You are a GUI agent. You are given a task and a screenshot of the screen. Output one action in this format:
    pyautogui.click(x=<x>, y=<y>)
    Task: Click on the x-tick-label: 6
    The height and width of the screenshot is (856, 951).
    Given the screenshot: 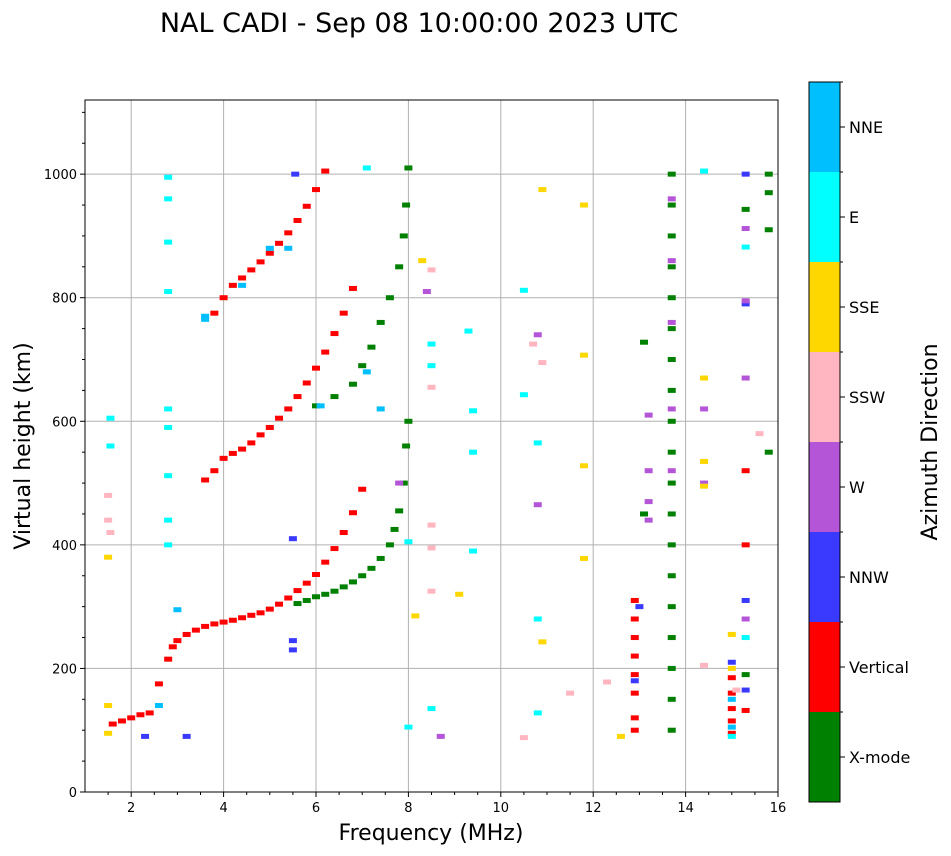 What is the action you would take?
    pyautogui.click(x=316, y=808)
    